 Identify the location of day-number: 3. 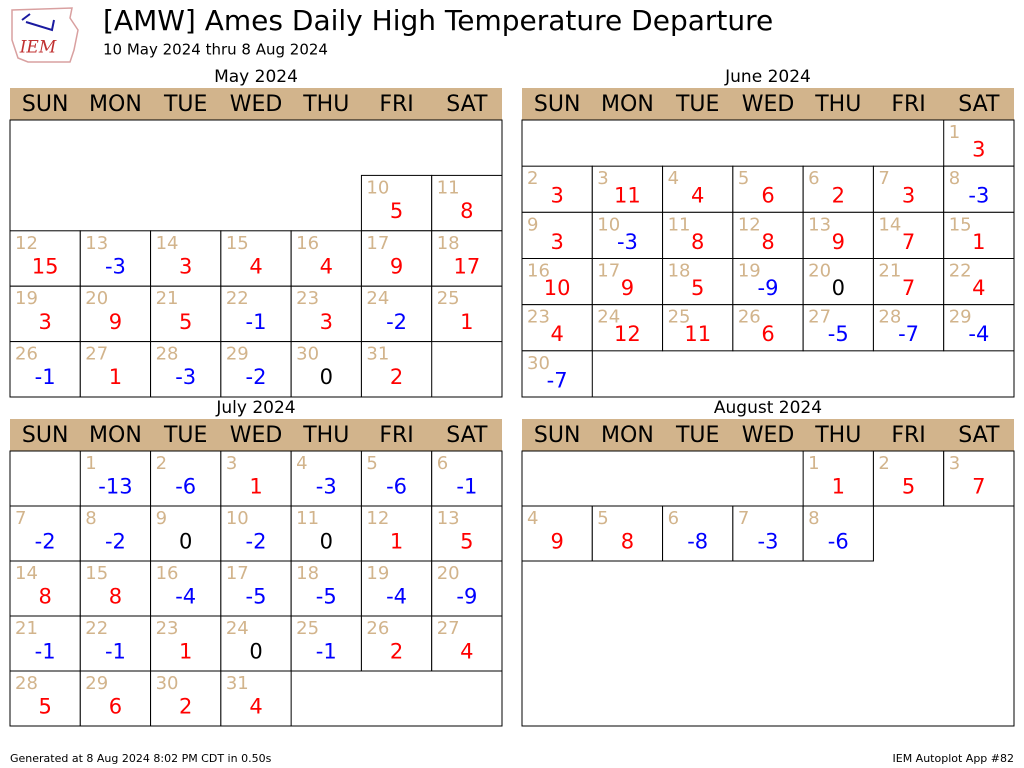
(602, 178).